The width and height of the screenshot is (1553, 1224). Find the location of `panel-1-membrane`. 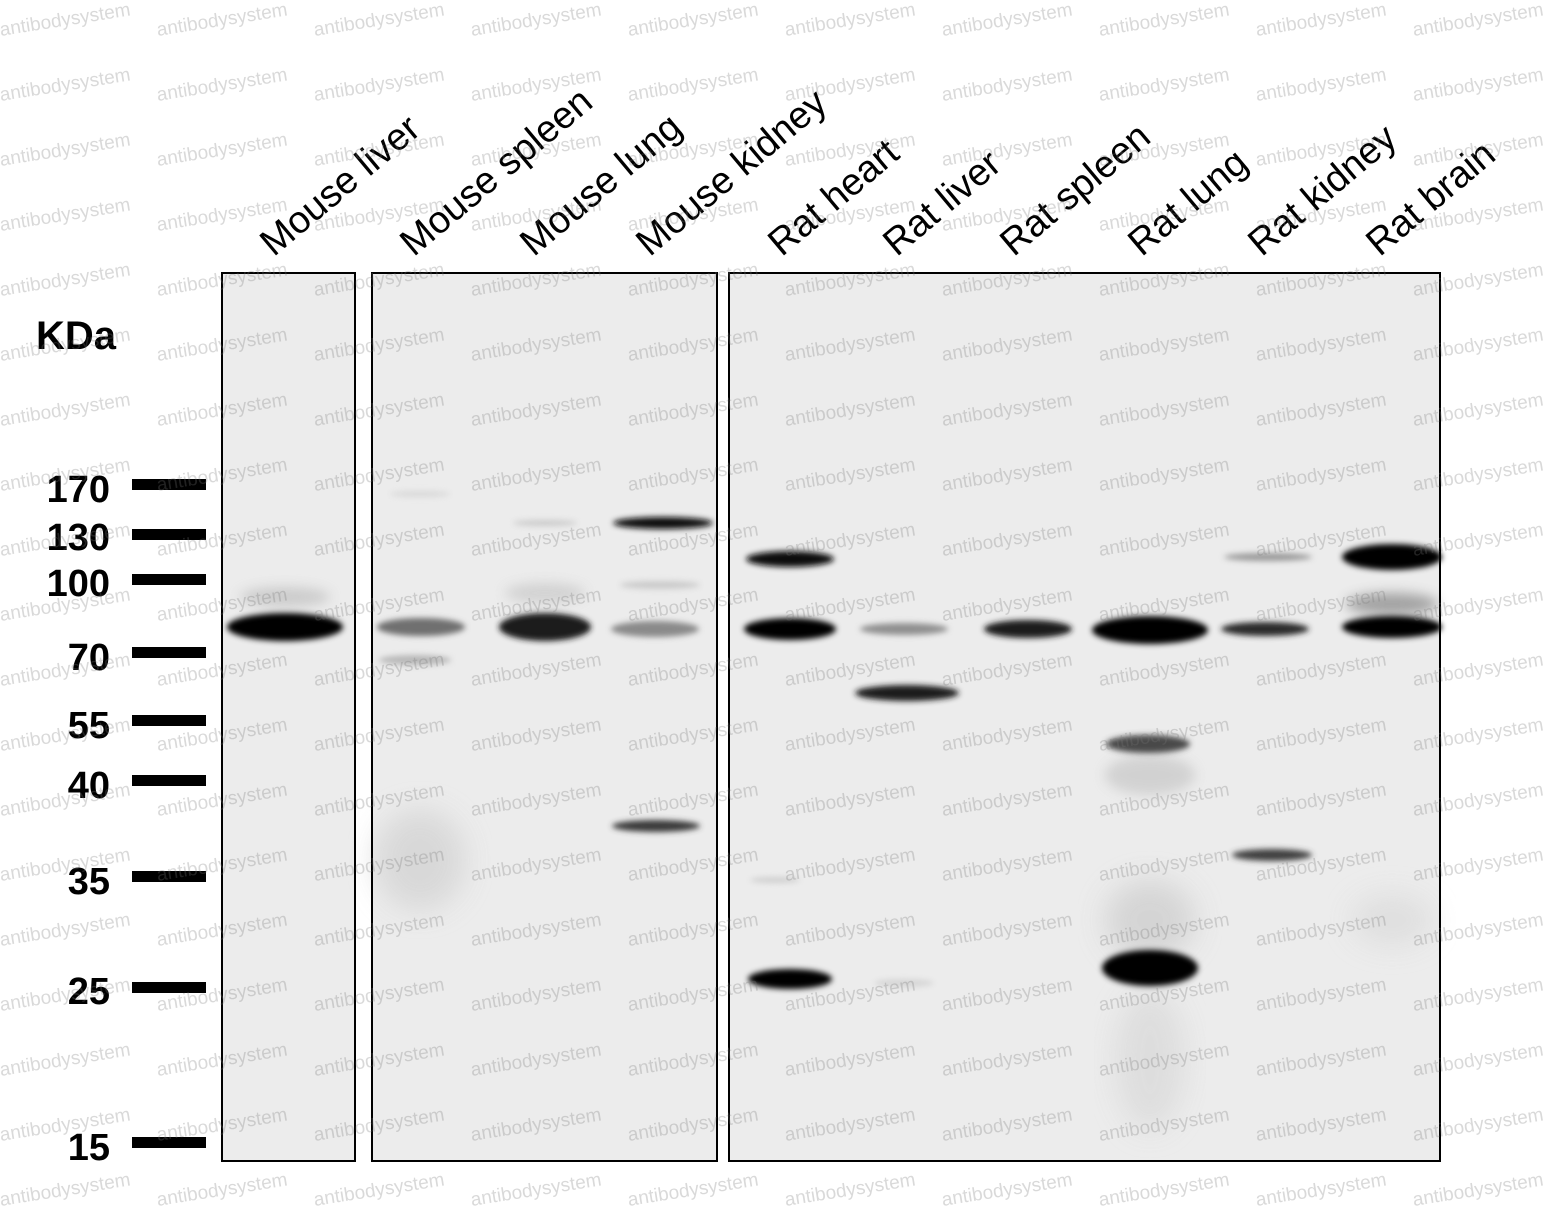

panel-1-membrane is located at coordinates (288, 717).